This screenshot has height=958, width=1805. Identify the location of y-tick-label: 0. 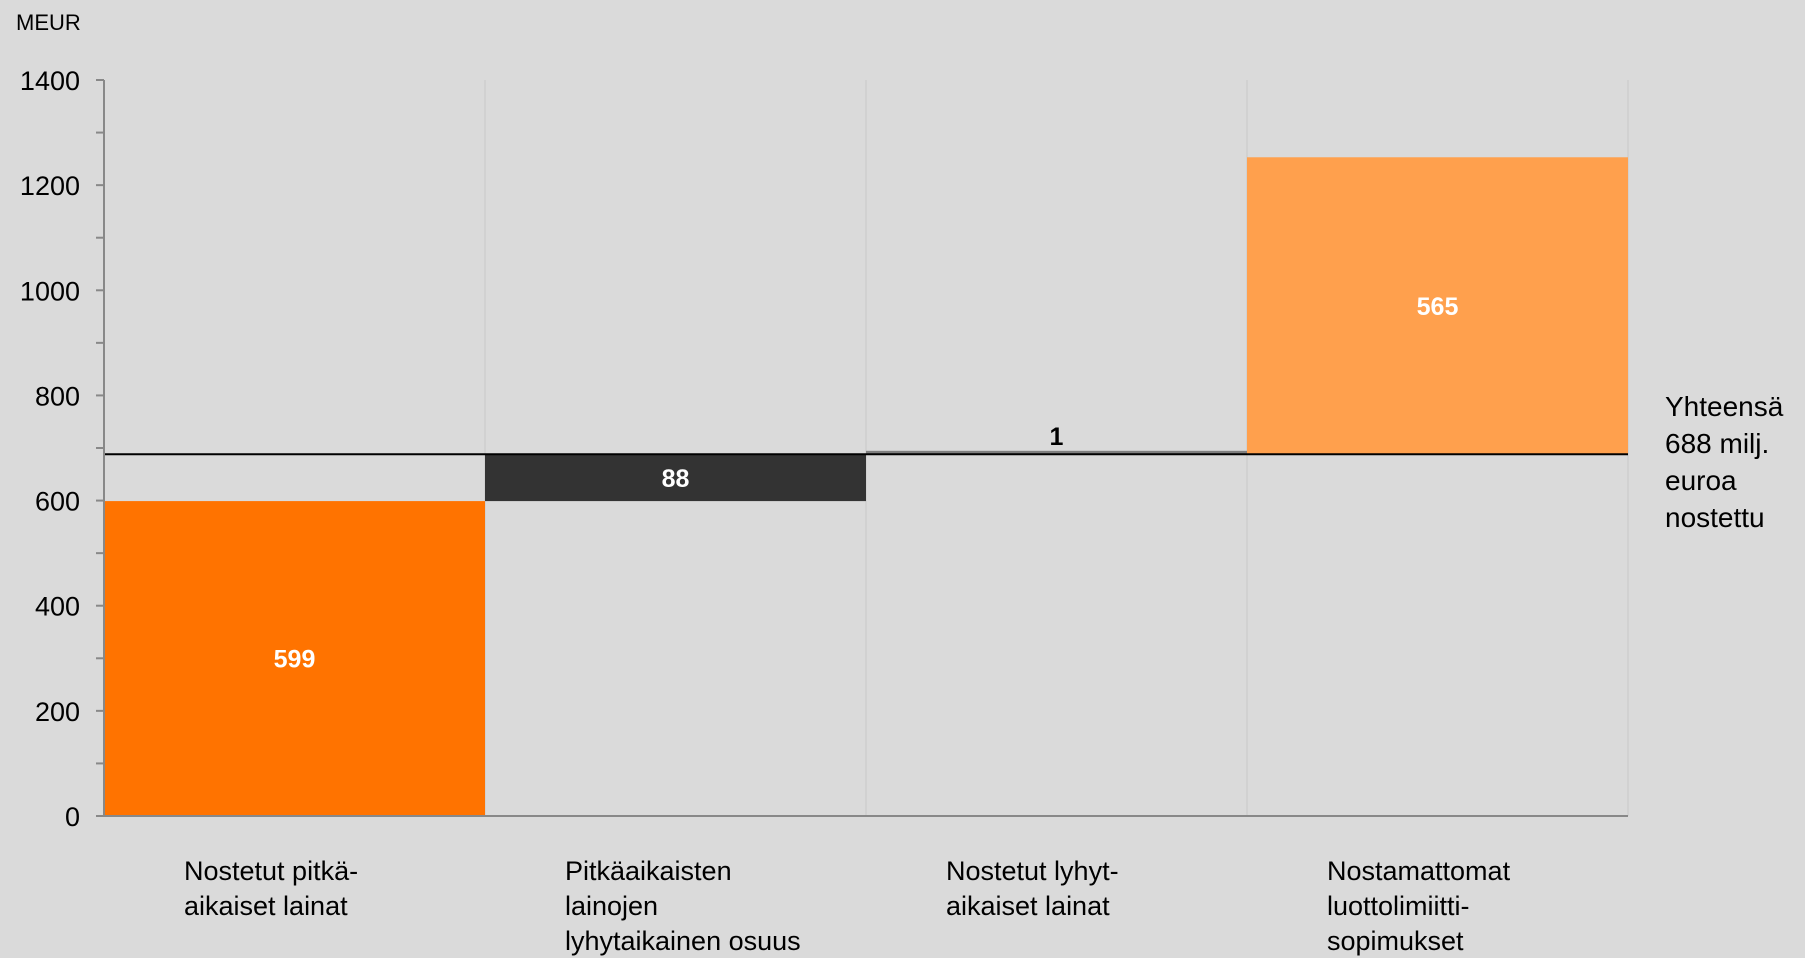
(72, 817).